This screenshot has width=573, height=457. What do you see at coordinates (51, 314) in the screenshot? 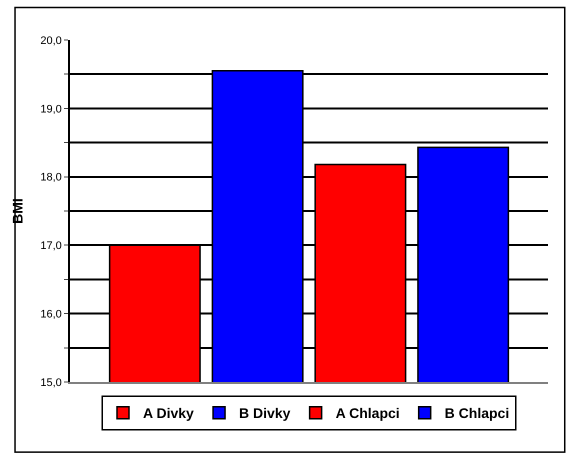
I see `y-tick-label: 16,0` at bounding box center [51, 314].